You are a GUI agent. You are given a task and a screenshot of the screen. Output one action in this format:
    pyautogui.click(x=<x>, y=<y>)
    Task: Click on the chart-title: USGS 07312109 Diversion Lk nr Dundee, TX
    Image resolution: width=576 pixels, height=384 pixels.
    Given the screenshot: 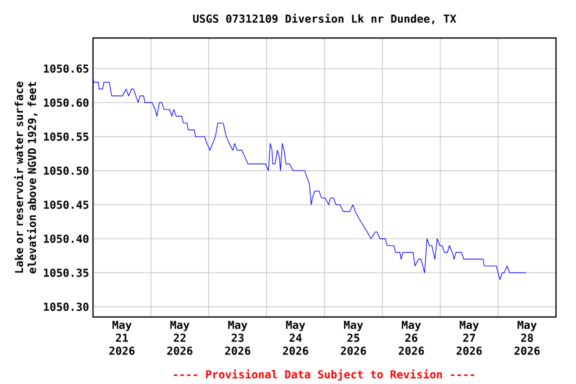 What is the action you would take?
    pyautogui.click(x=324, y=19)
    